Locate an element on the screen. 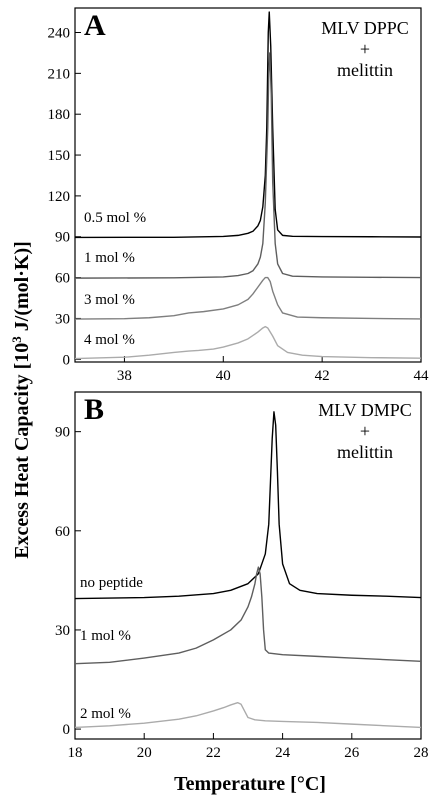 The width and height of the screenshot is (436, 803). panel-b-x-tick-label-3: 24 is located at coordinates (283, 753).